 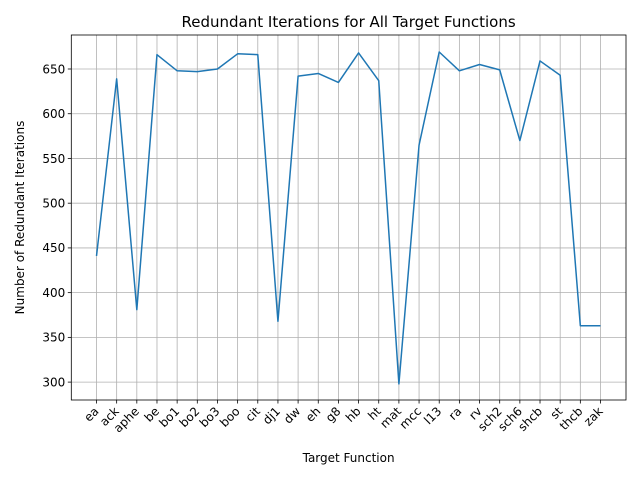 What do you see at coordinates (20, 218) in the screenshot?
I see `y-axis-label: Number of Redundant Iterations` at bounding box center [20, 218].